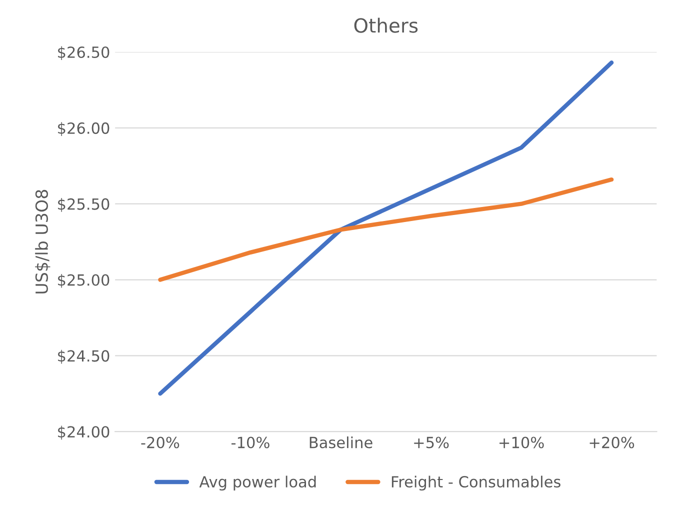 This screenshot has height=520, width=677. What do you see at coordinates (431, 442) in the screenshot?
I see `x-tick-label: +5%` at bounding box center [431, 442].